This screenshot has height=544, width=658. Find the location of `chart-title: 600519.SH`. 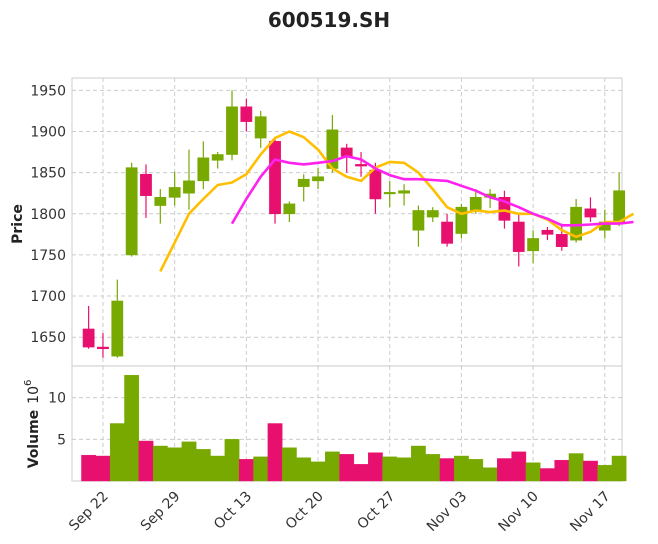

chart-title: 600519.SH is located at coordinates (329, 20).